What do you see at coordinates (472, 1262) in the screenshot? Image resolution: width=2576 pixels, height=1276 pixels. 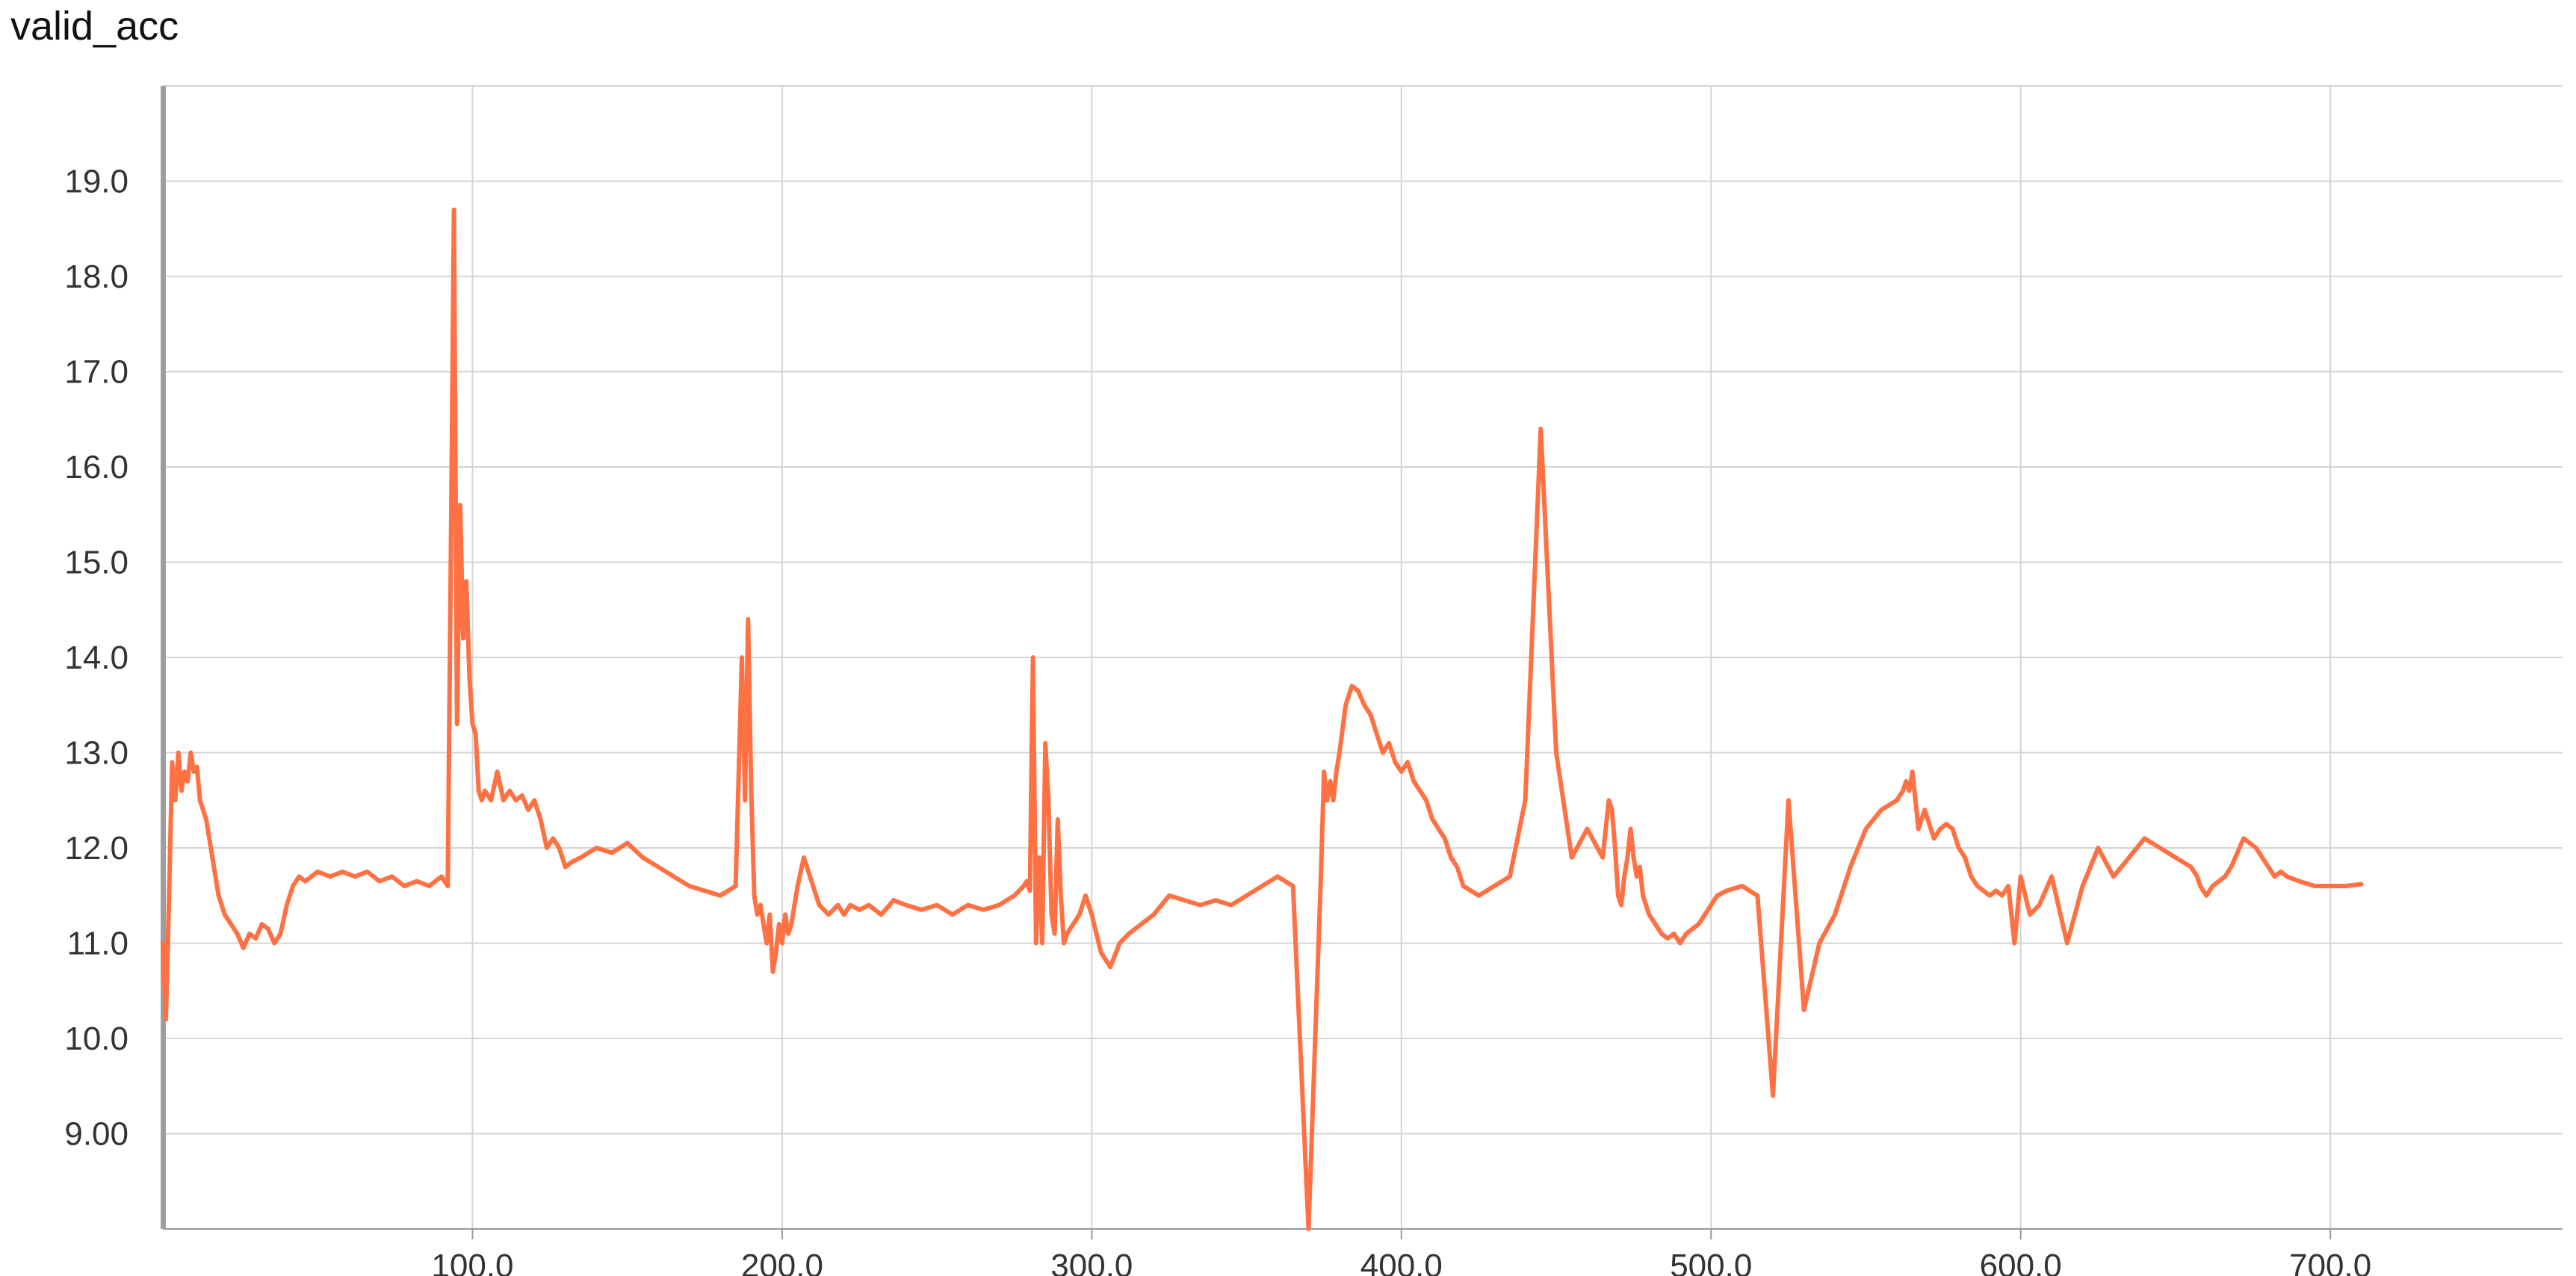 I see `x-tick-label-0: 100.0` at bounding box center [472, 1262].